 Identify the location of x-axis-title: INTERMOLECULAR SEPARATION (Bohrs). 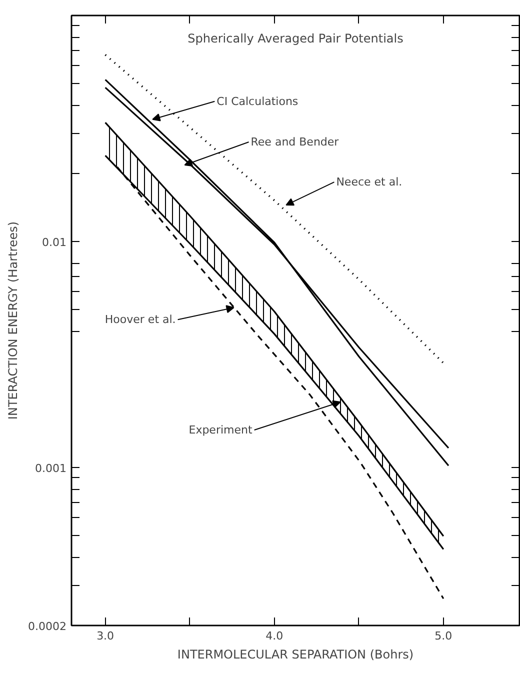
(295, 655).